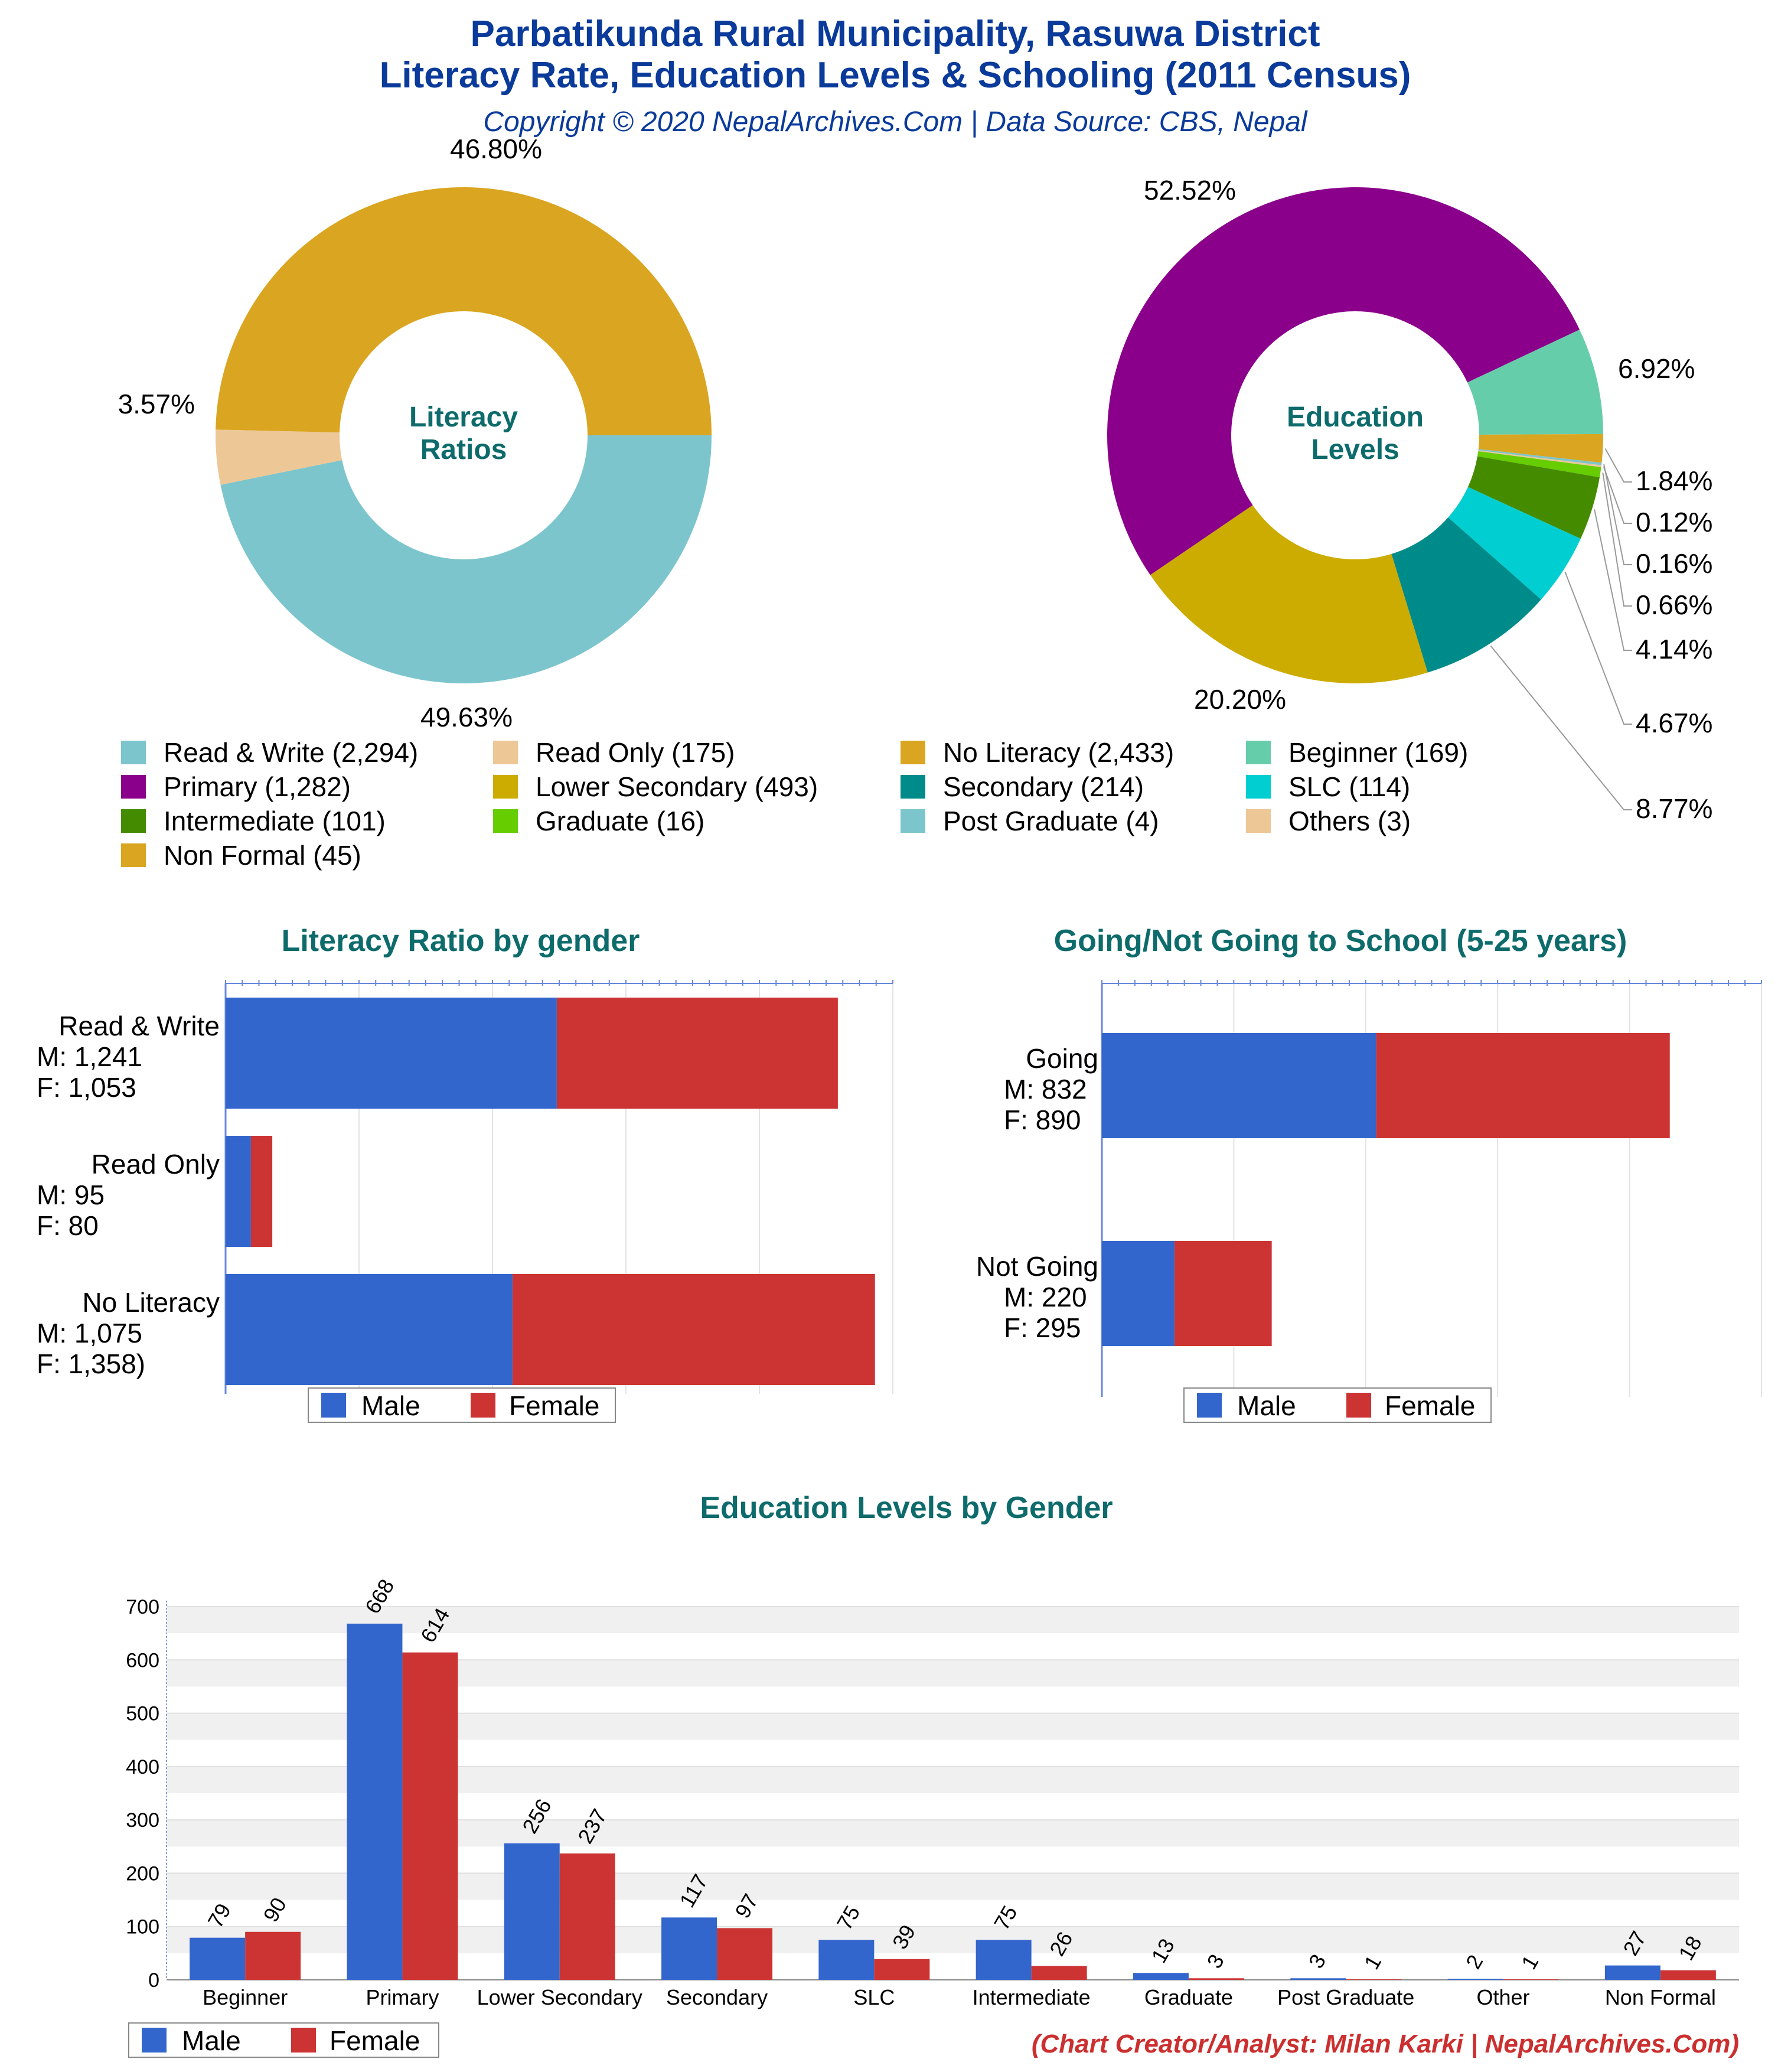 Image resolution: width=1791 pixels, height=2072 pixels. What do you see at coordinates (156, 1164) in the screenshot?
I see `category-label: Read Only` at bounding box center [156, 1164].